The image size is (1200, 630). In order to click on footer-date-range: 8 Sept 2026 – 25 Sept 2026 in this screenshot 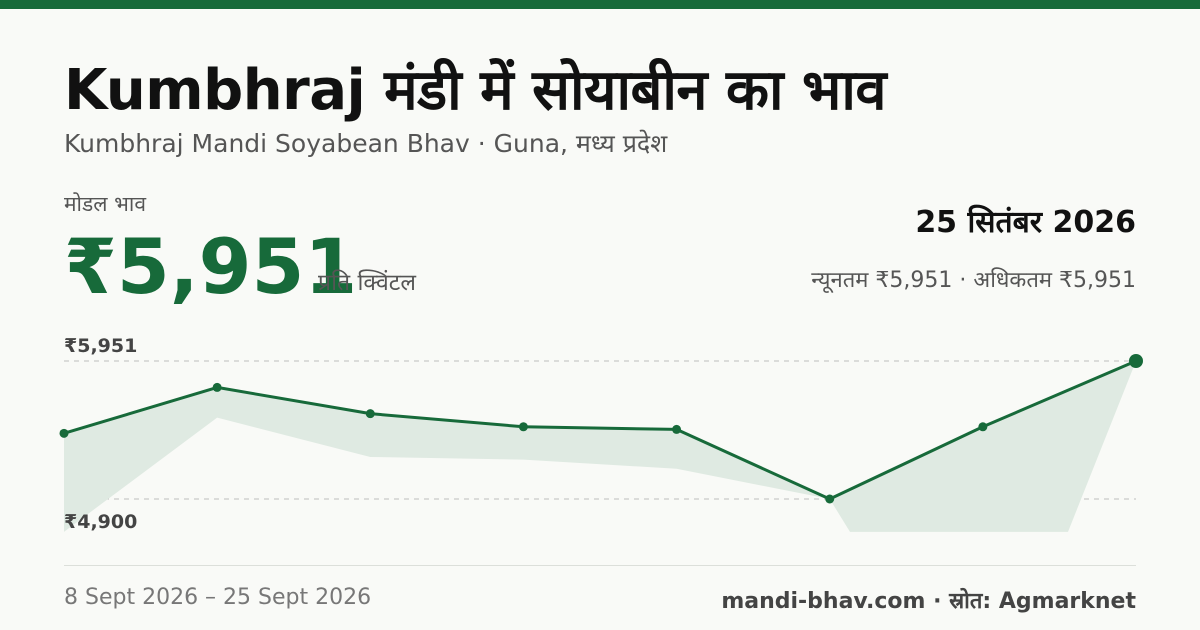, I will do `click(218, 597)`.